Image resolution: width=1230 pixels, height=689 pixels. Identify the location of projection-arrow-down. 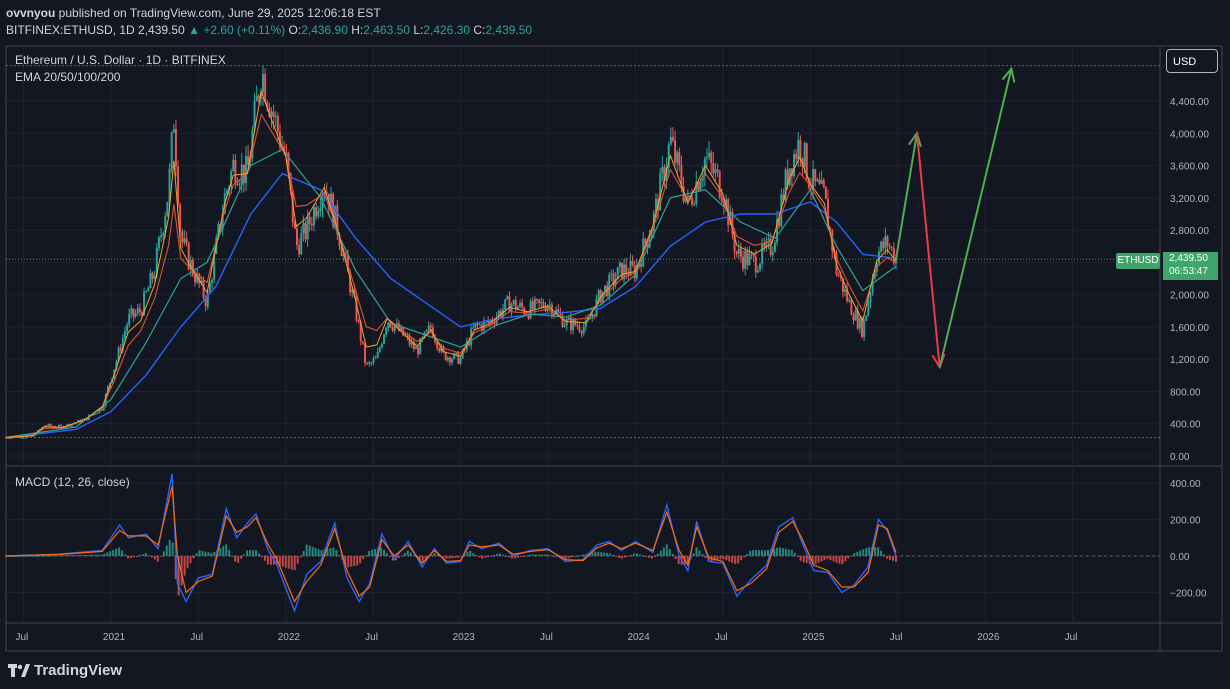
(928, 250).